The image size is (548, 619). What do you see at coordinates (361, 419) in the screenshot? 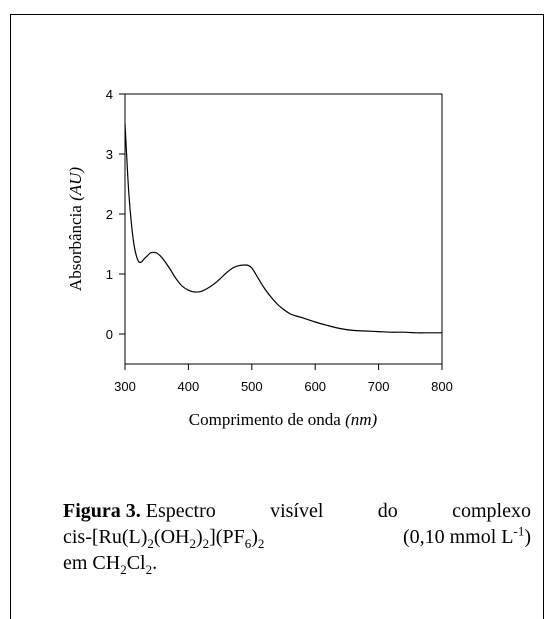
I see `x-axis-label-unit: (nm)` at bounding box center [361, 419].